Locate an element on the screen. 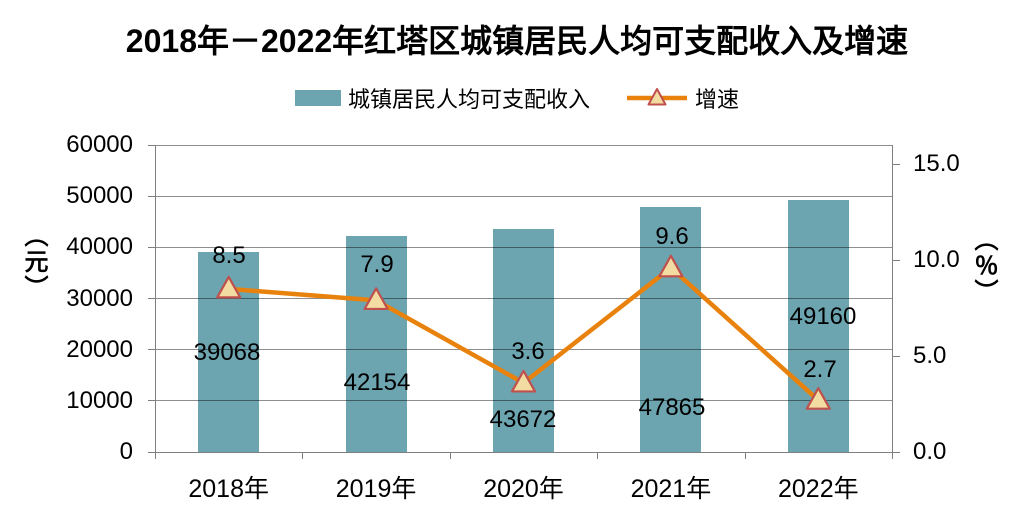 This screenshot has height=517, width=1034. legend-label-growth: 增速 is located at coordinates (717, 99).